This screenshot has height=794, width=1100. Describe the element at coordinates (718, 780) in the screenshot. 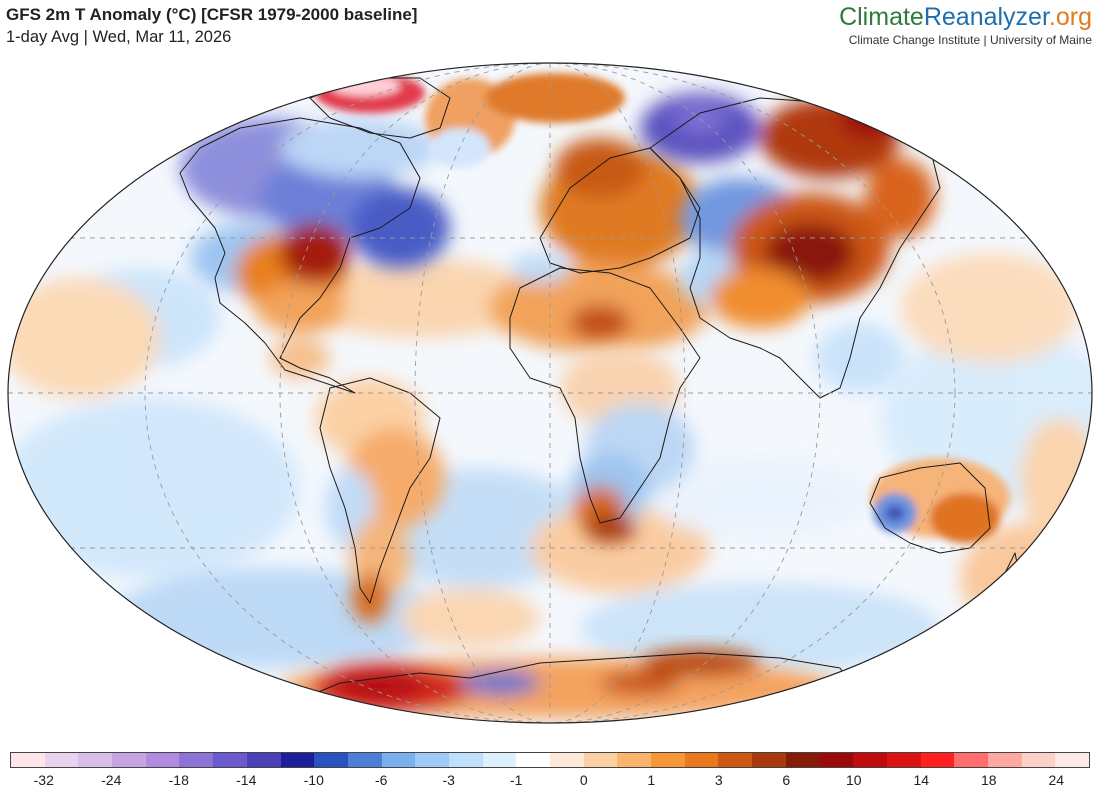

I see `colorbar-tick-label: 3` at that location.